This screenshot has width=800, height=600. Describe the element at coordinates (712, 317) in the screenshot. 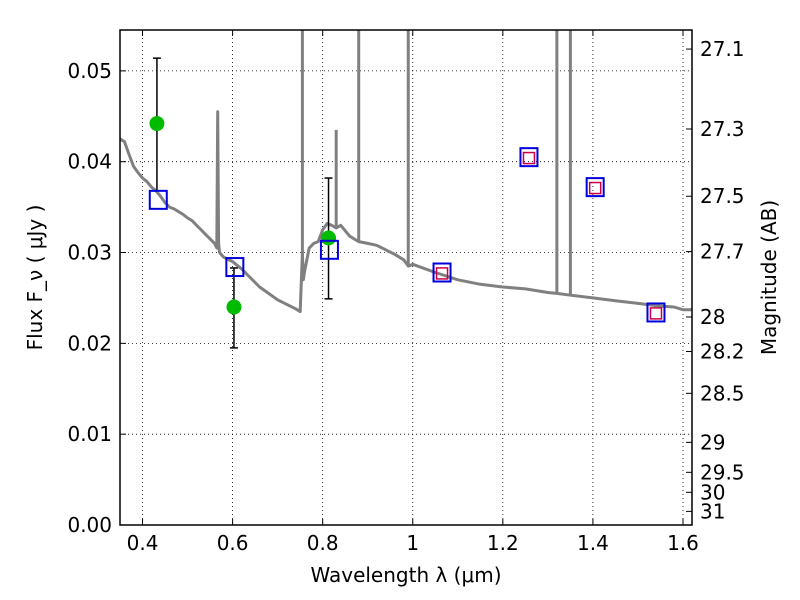

I see `mag-tick-label: 28` at that location.